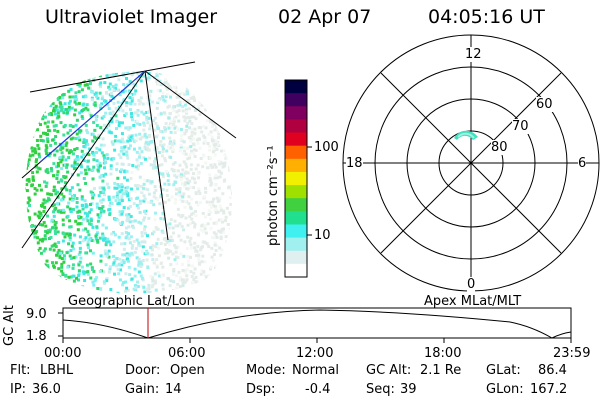 This screenshot has height=400, width=600. What do you see at coordinates (63, 353) in the screenshot?
I see `timeline-xtick-0000: 00:00` at bounding box center [63, 353].